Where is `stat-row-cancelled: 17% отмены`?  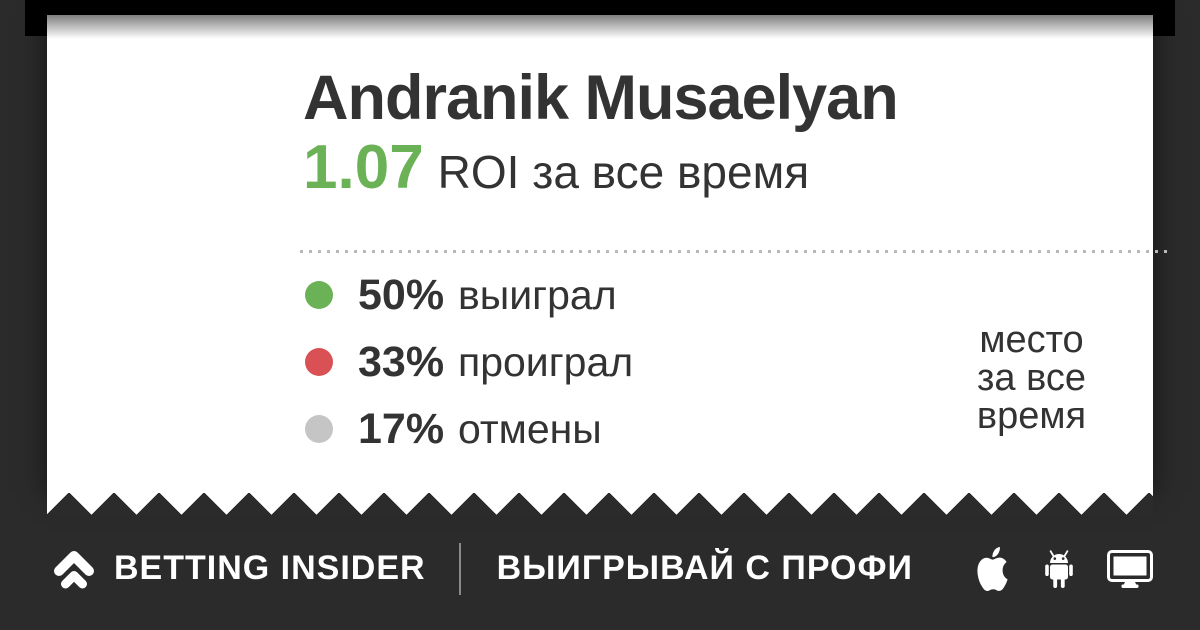 stat-row-cancelled: 17% отмены is located at coordinates (469, 428).